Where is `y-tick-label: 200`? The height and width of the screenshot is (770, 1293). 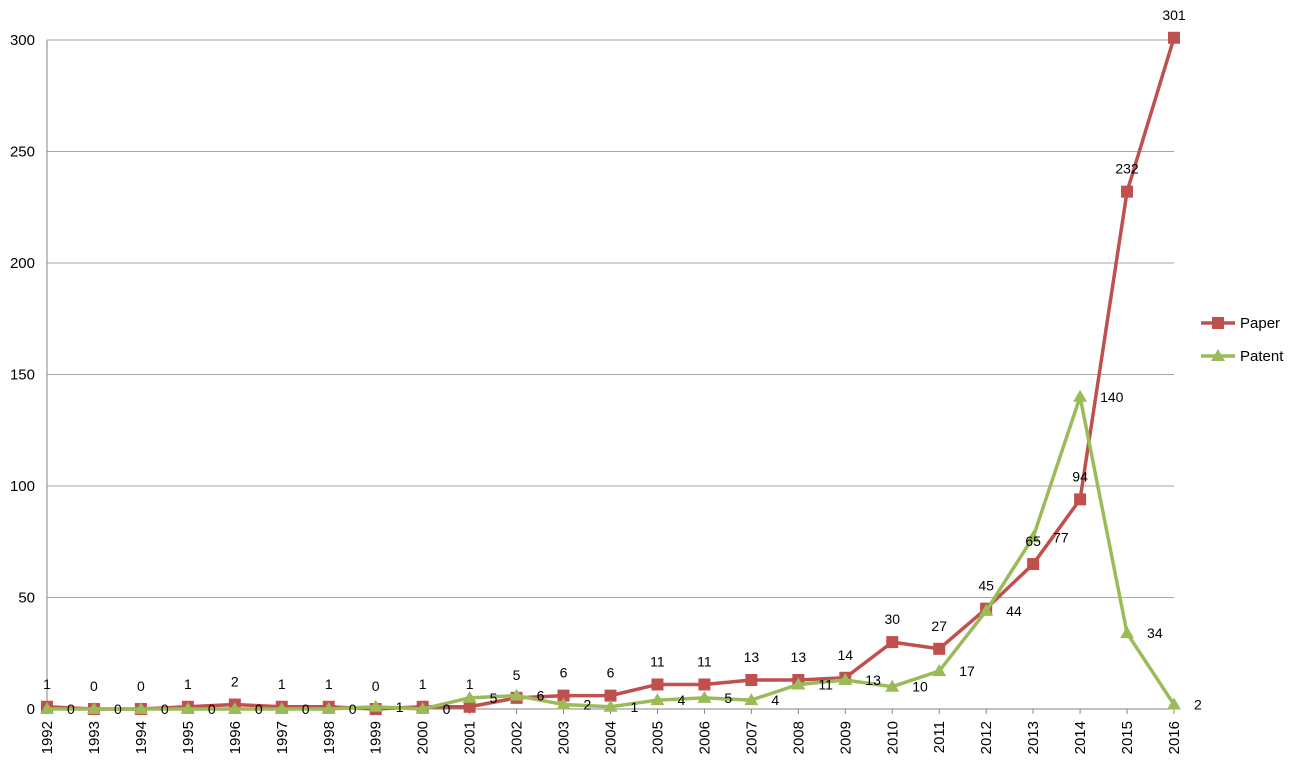
y-tick-label: 200 is located at coordinates (22, 263).